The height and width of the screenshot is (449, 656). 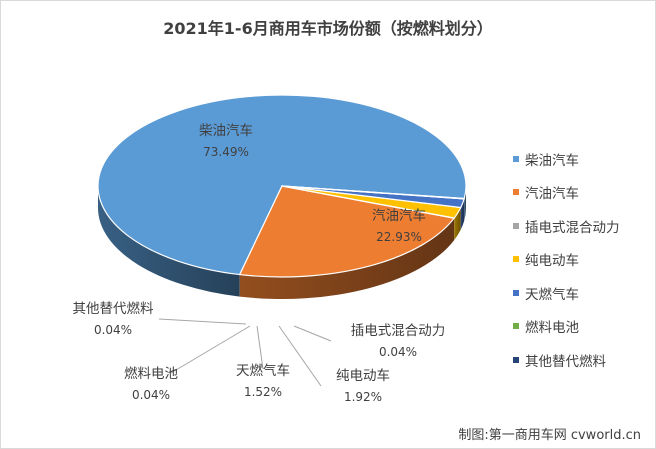 What do you see at coordinates (113, 330) in the screenshot?
I see `slice-value-label-6: 0.04%` at bounding box center [113, 330].